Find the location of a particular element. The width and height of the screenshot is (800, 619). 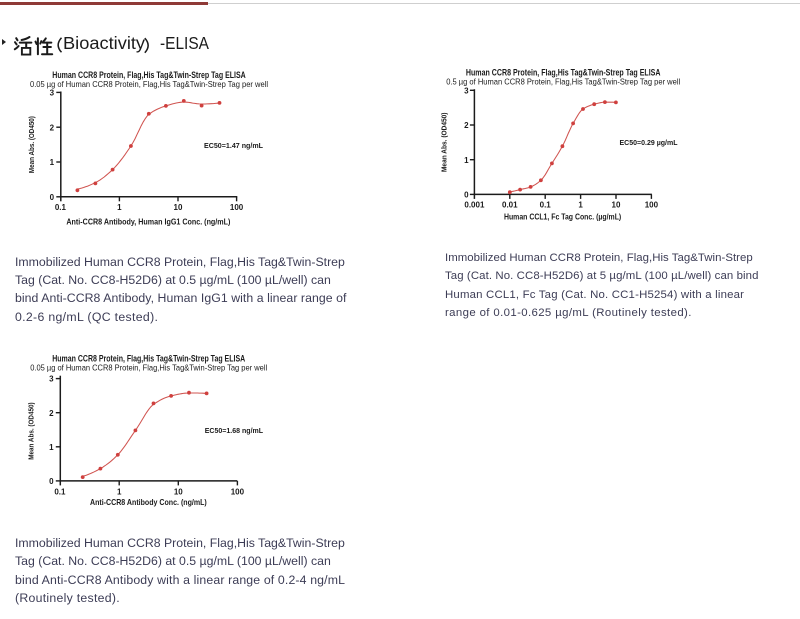

svg-text:Human CCL1, Fc Tag Conc. (µg/m: Human CCL1, Fc Tag Conc. (µg/mL) is located at coordinates (562, 217).